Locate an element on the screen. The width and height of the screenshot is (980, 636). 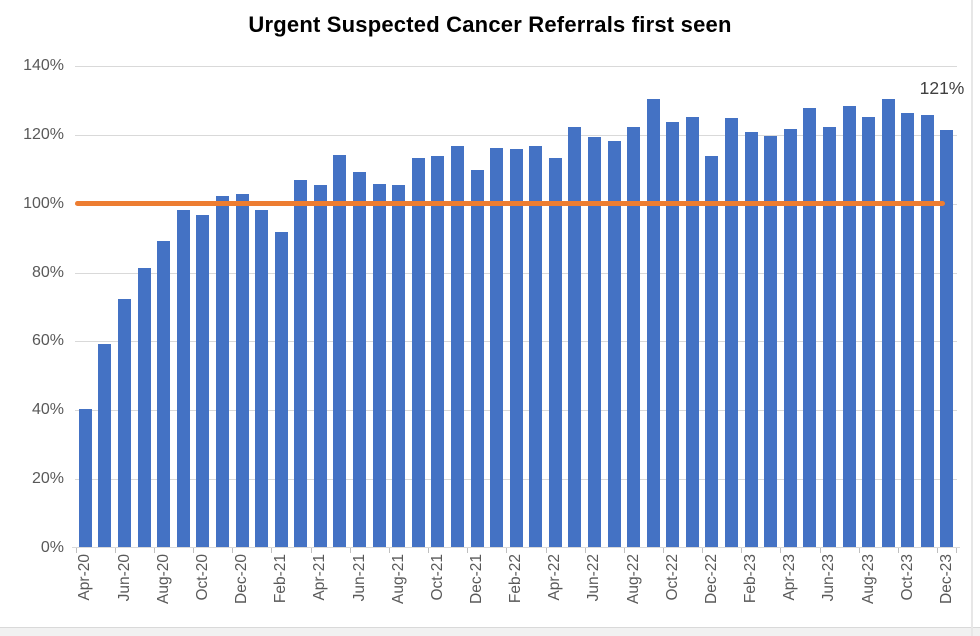
y-tick-label: 60% is located at coordinates (47, 341).